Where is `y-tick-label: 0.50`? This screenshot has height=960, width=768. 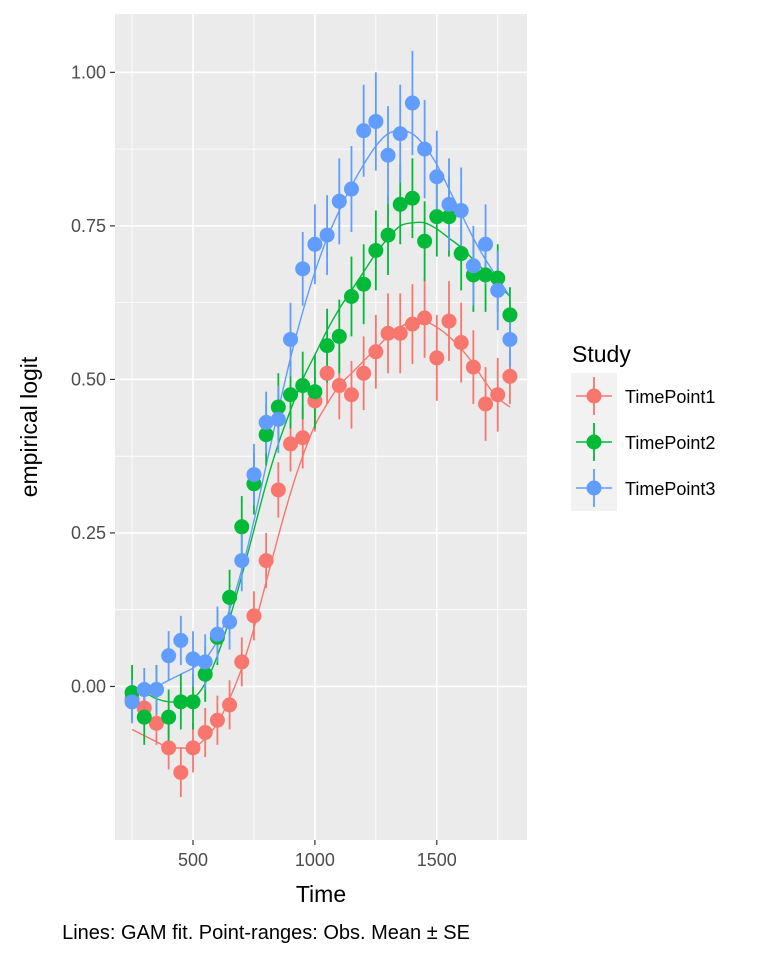 y-tick-label: 0.50 is located at coordinates (88, 379).